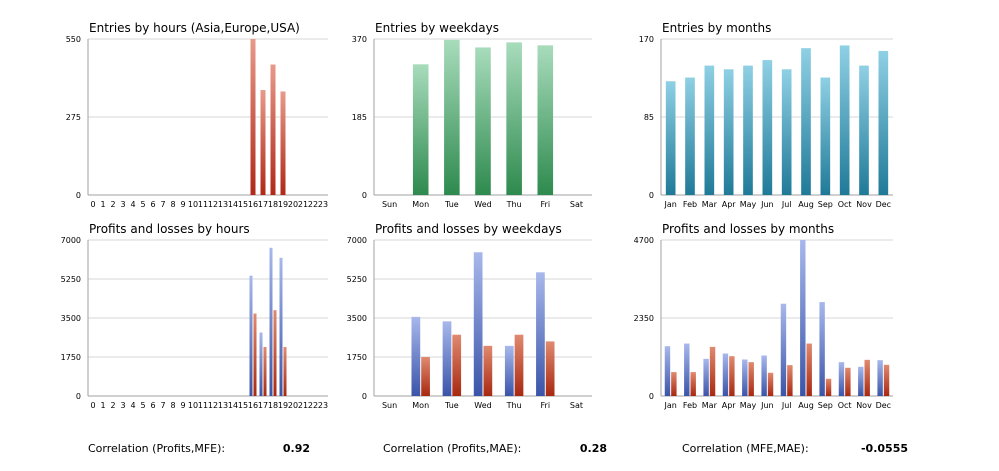  I want to click on x-tick-label: 18, so click(273, 204).